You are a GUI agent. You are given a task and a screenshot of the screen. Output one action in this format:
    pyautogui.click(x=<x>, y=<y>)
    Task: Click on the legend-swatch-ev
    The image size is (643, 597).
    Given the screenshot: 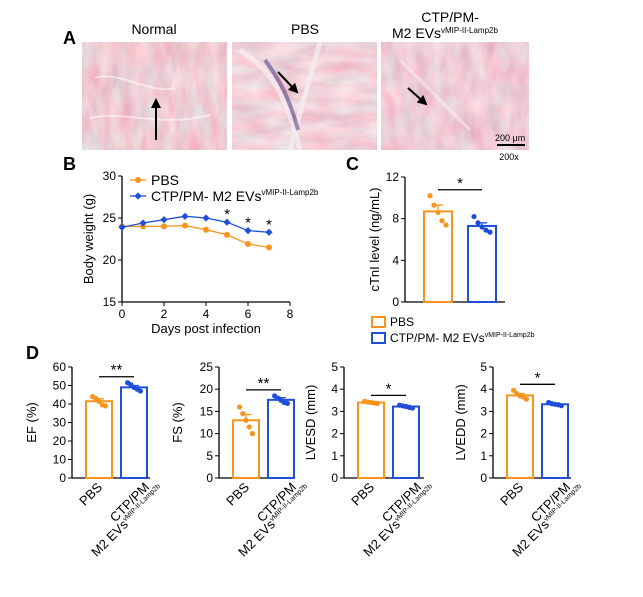 What is the action you would take?
    pyautogui.click(x=378, y=338)
    